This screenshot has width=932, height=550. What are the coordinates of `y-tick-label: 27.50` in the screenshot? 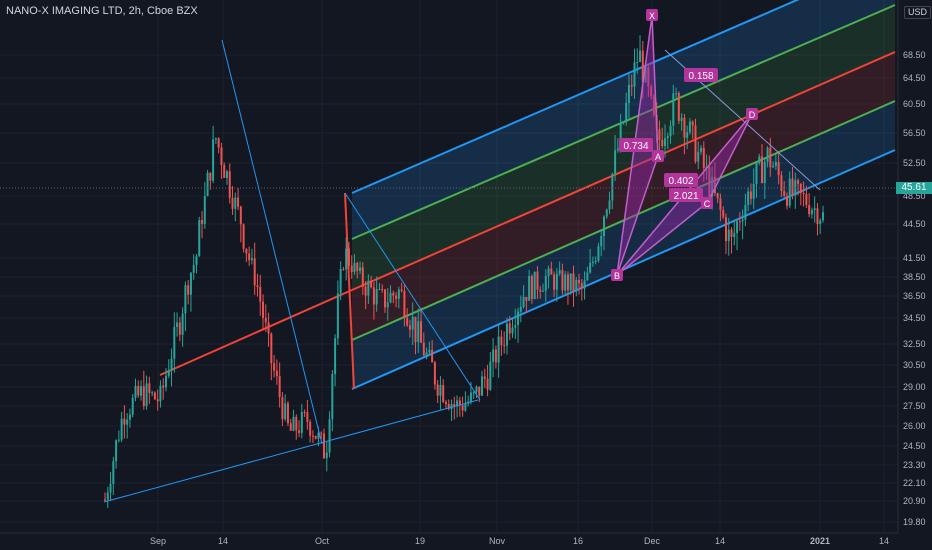 It's located at (914, 406).